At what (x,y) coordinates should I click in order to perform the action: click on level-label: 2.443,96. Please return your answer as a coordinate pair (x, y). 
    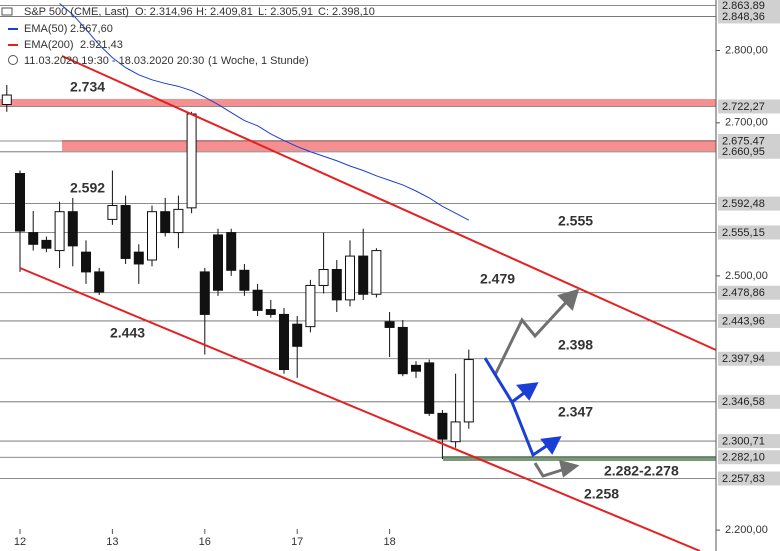
    Looking at the image, I should click on (743, 321).